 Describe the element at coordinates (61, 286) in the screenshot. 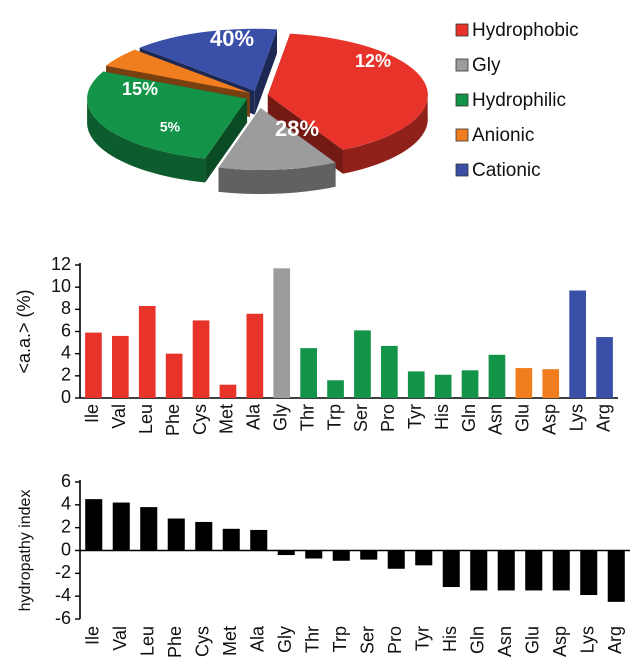

I see `y-tick-label: 10` at that location.